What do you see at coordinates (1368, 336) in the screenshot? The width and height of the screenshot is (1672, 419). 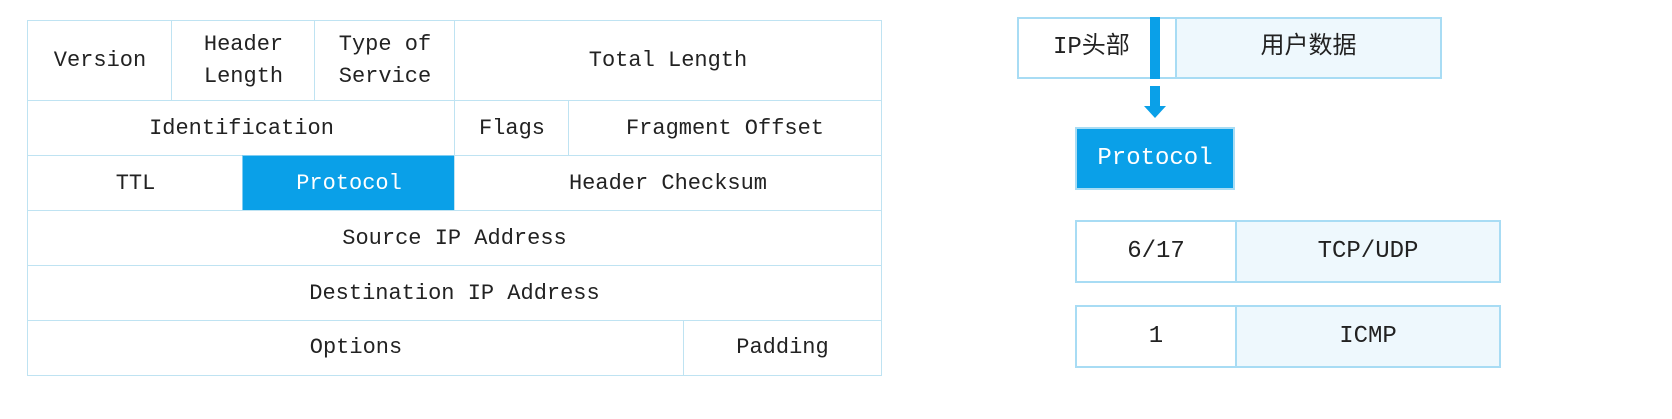 I see `mapping-protocol: ICMP` at bounding box center [1368, 336].